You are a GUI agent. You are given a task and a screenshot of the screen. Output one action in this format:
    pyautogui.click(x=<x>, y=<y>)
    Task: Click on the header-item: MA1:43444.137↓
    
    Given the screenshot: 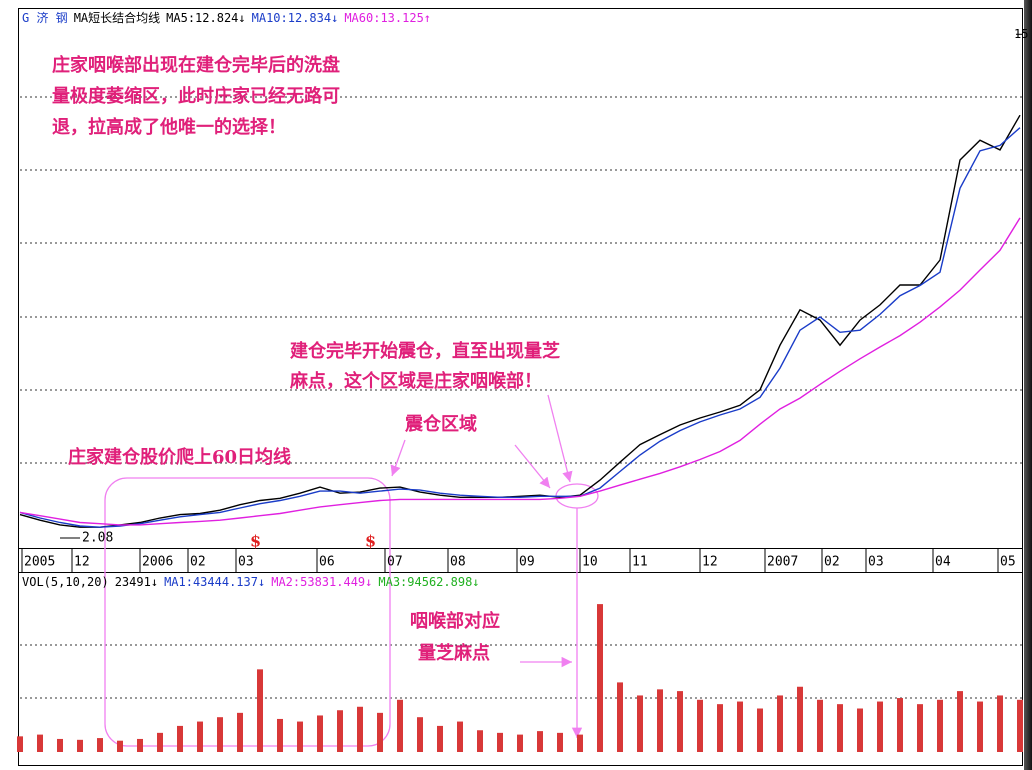 What is the action you would take?
    pyautogui.click(x=214, y=582)
    